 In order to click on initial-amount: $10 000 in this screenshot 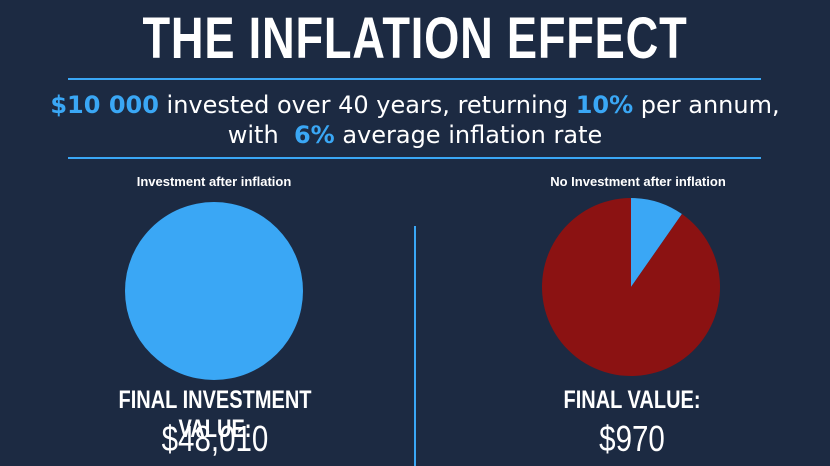, I will do `click(104, 105)`.